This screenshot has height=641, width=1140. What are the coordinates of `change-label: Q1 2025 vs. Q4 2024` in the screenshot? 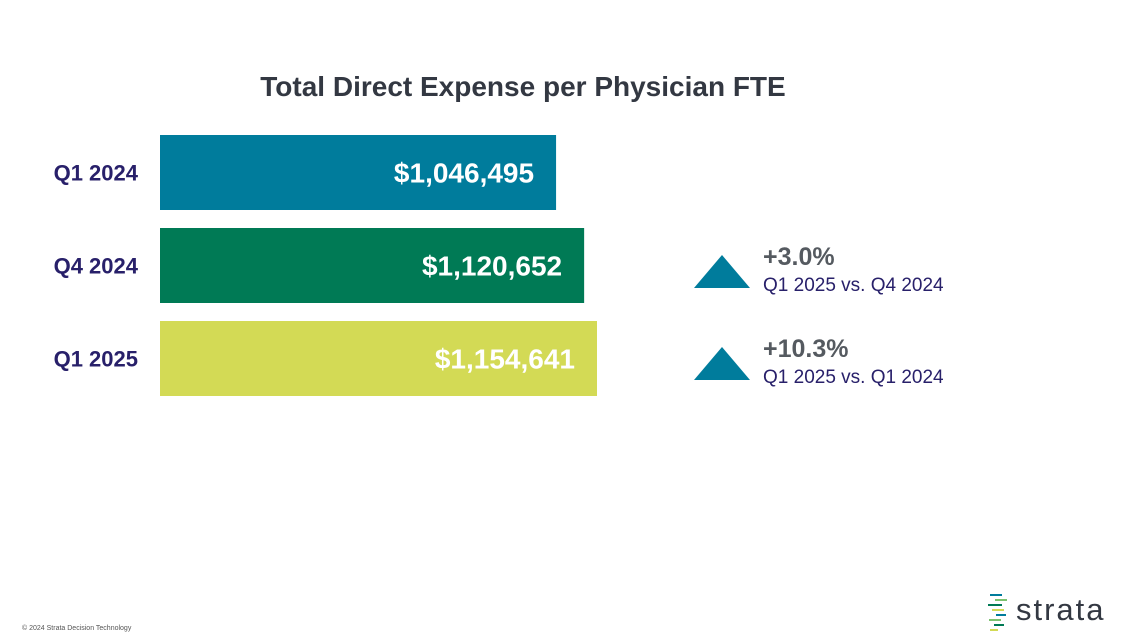 It's located at (853, 285).